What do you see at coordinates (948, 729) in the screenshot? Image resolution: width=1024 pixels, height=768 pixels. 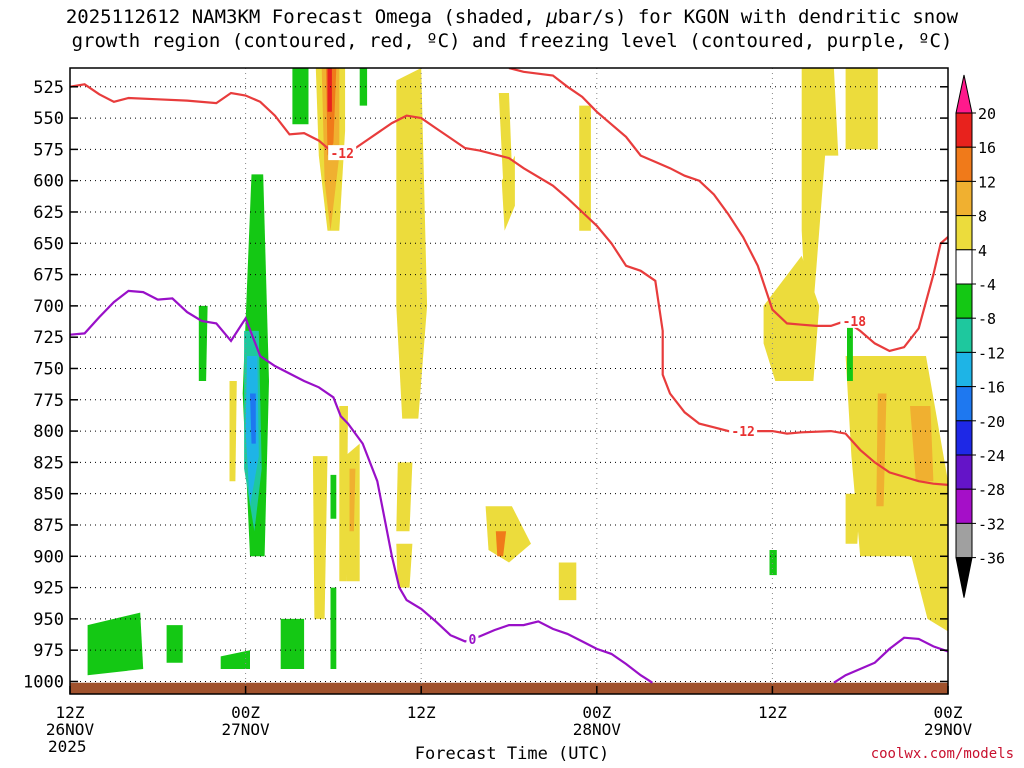 I see `x-tick-label2-5: 29NOV` at bounding box center [948, 729].